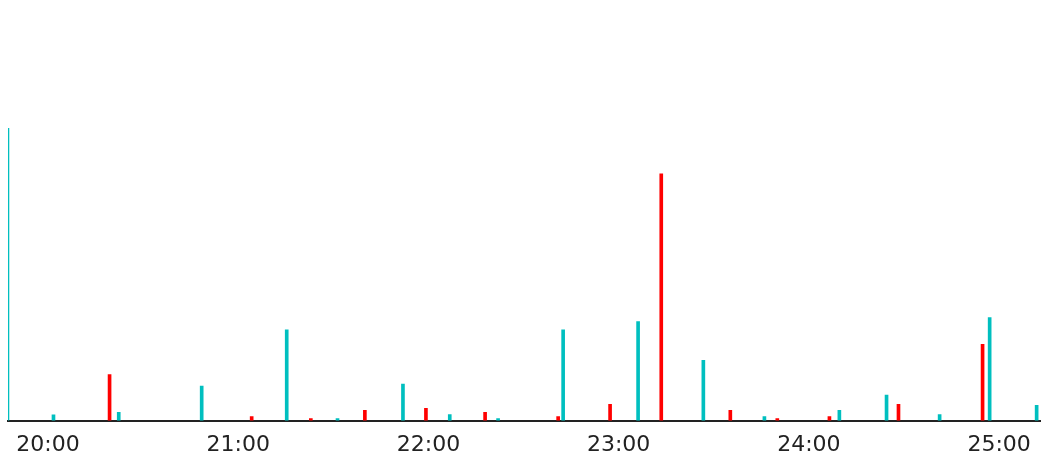  Describe the element at coordinates (48, 443) in the screenshot. I see `x-tick-label: 20:00` at that location.